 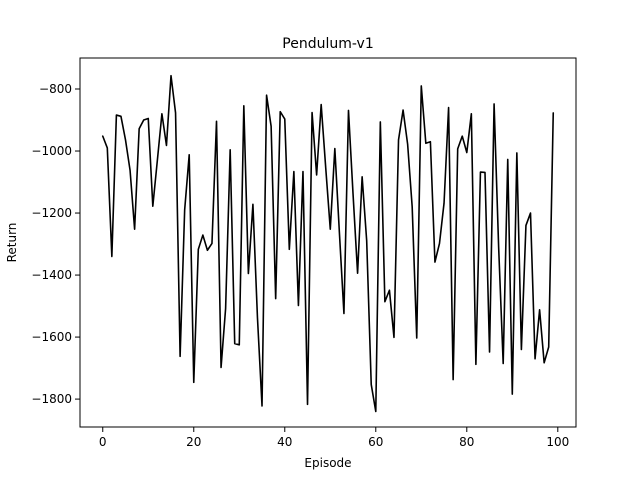 I want to click on x-tick-label: 0, so click(x=103, y=442).